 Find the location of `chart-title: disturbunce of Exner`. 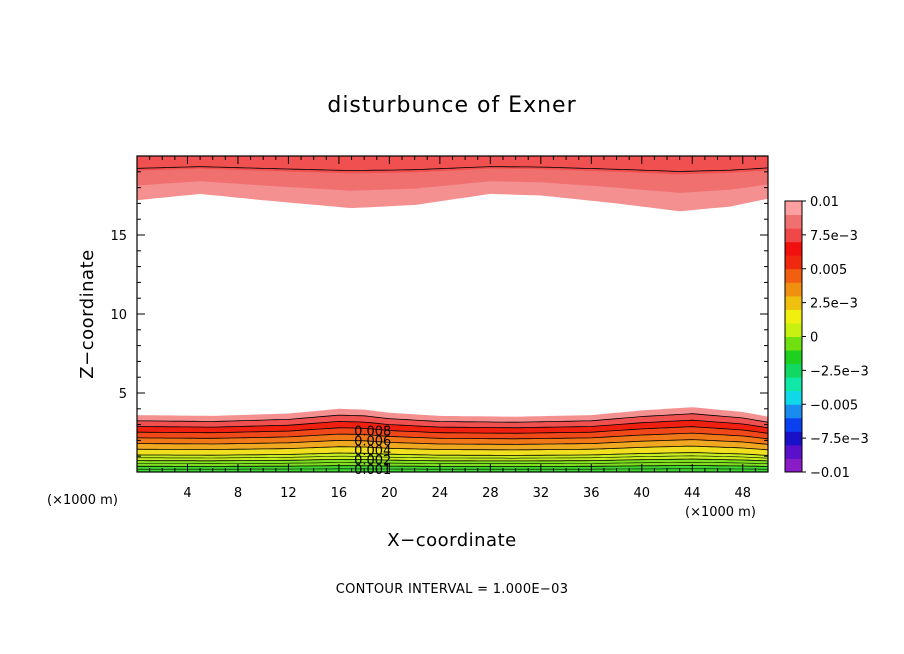

chart-title: disturbunce of Exner is located at coordinates (451, 105).